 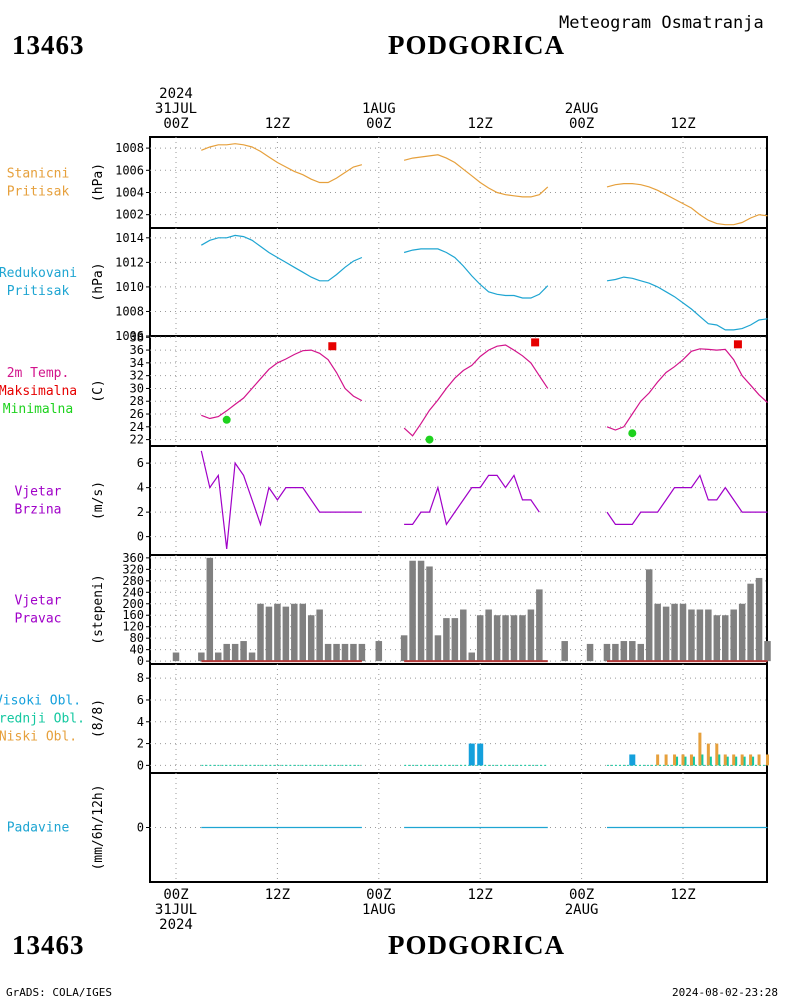 I want to click on panel-label: Visoki Obl., so click(x=40, y=701).